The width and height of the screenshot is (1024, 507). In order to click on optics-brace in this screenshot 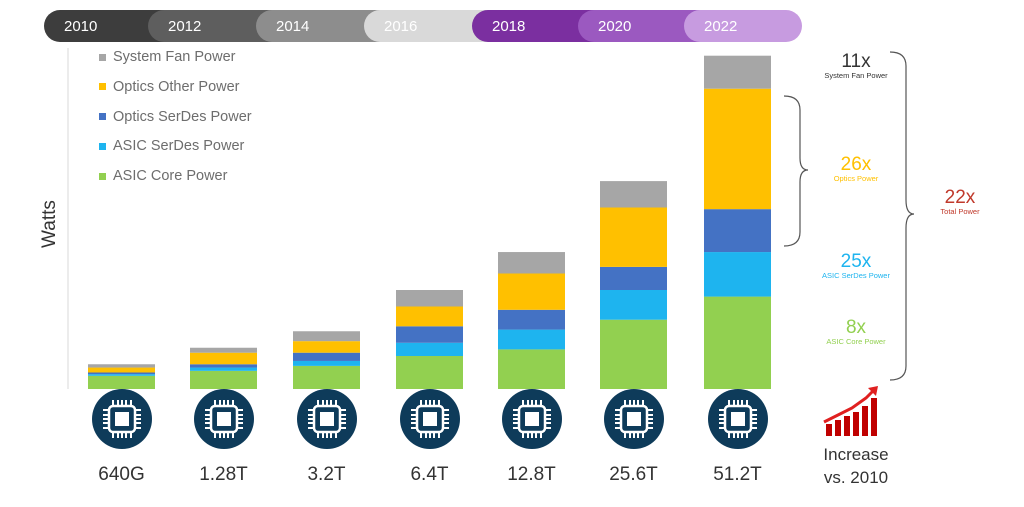, I will do `click(796, 171)`.